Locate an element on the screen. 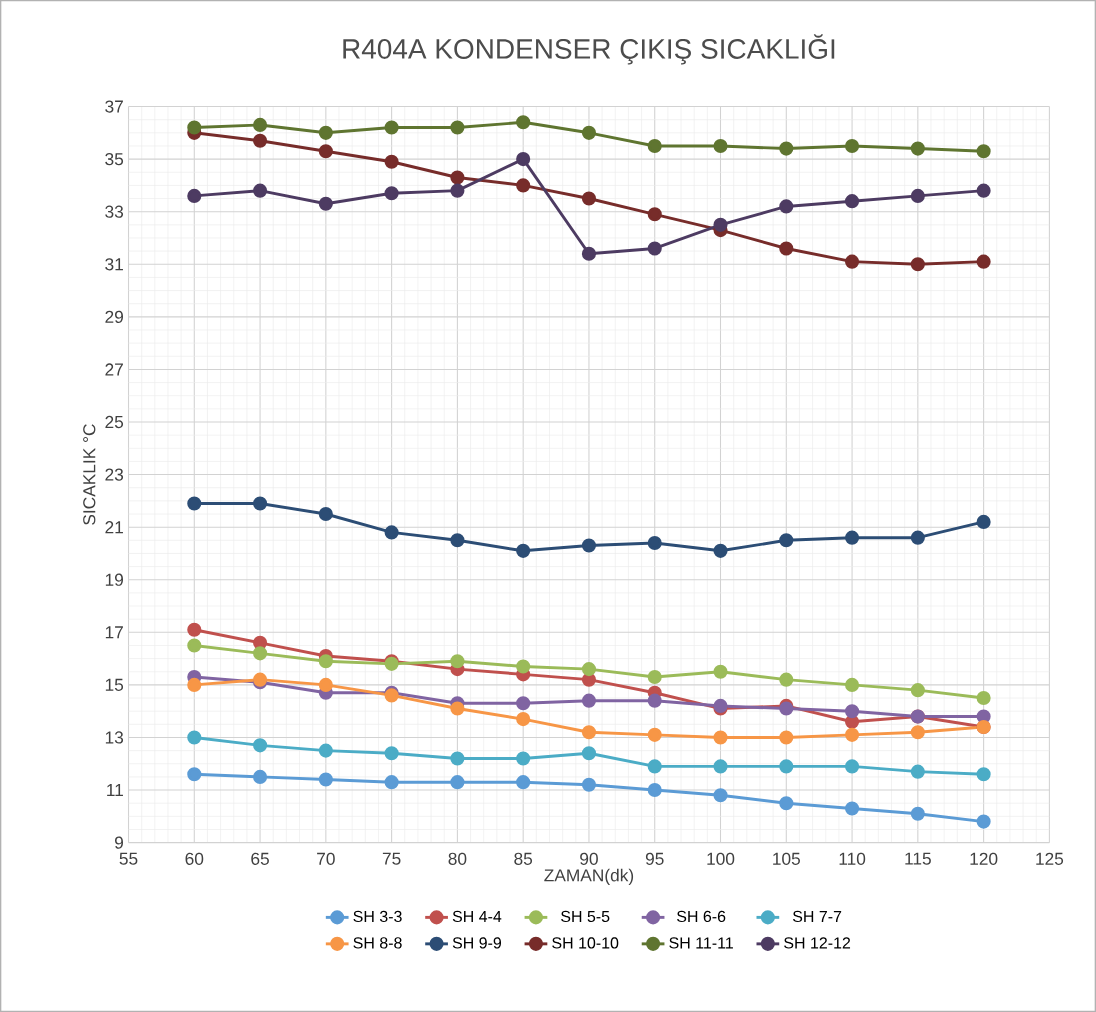  x-axis-title: ZAMAN(dk) is located at coordinates (589, 876).